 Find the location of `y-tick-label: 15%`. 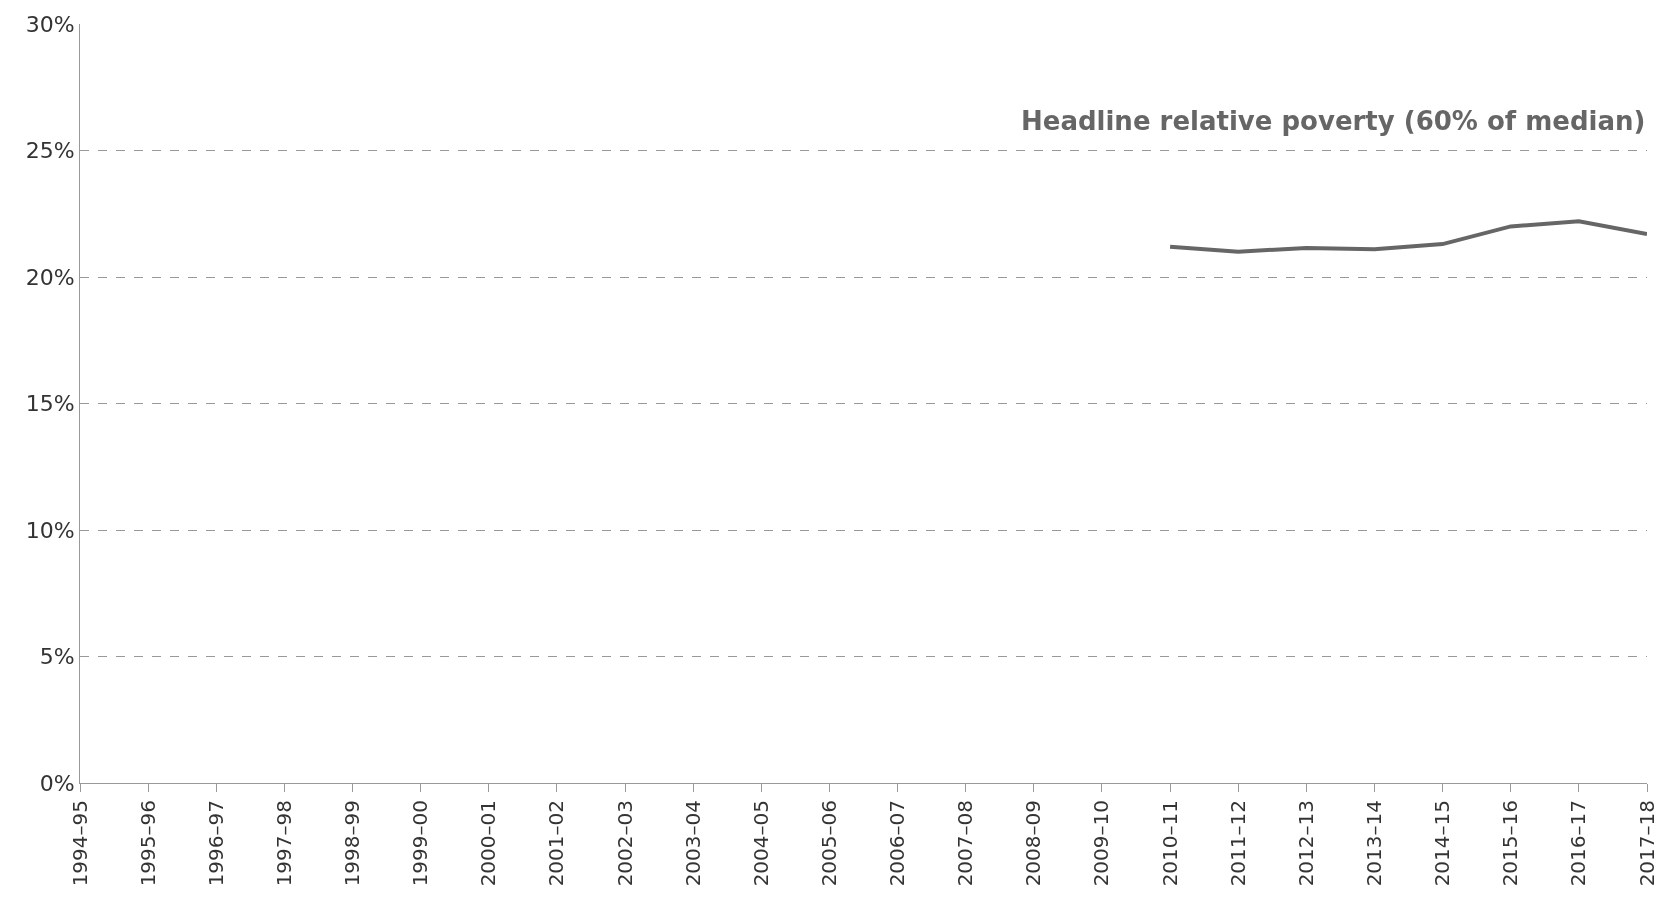

y-tick-label: 15% is located at coordinates (50, 404).